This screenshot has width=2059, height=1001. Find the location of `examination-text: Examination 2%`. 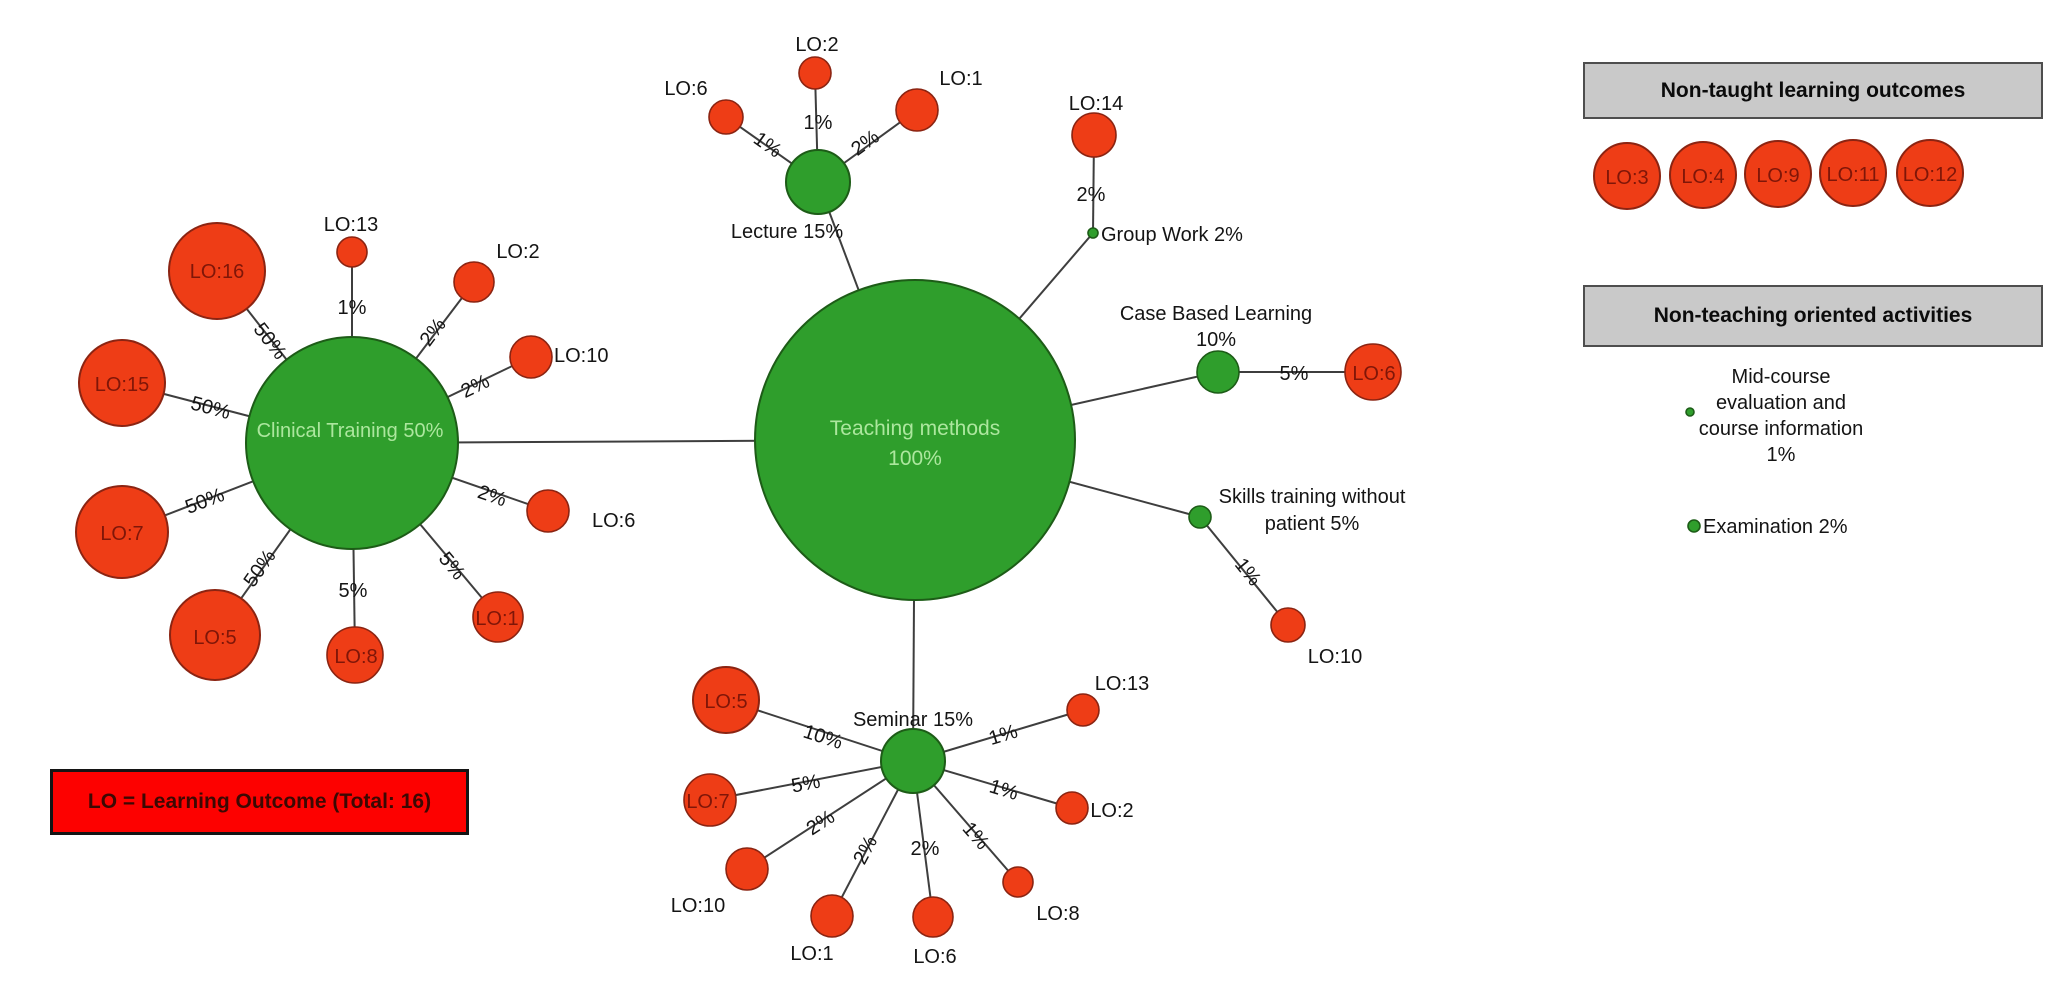

examination-text: Examination 2% is located at coordinates (1775, 527).